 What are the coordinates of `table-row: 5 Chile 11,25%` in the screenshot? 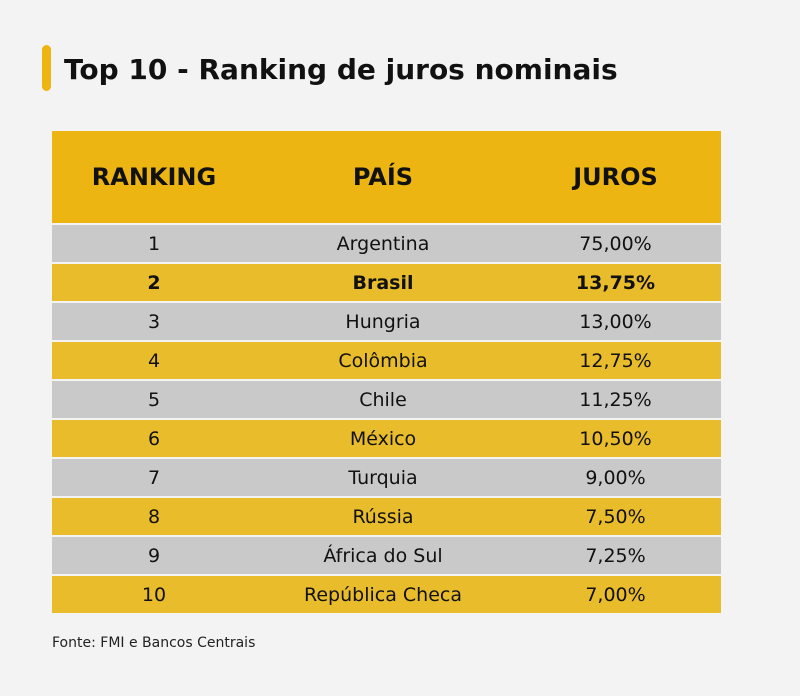 It's located at (386, 399).